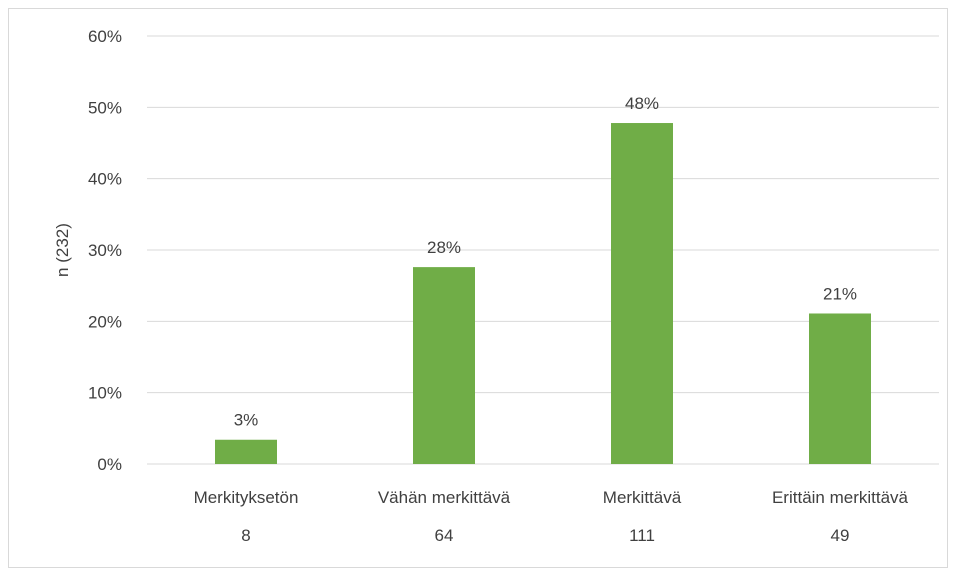  What do you see at coordinates (642, 497) in the screenshot?
I see `category-label: Merkittävä` at bounding box center [642, 497].